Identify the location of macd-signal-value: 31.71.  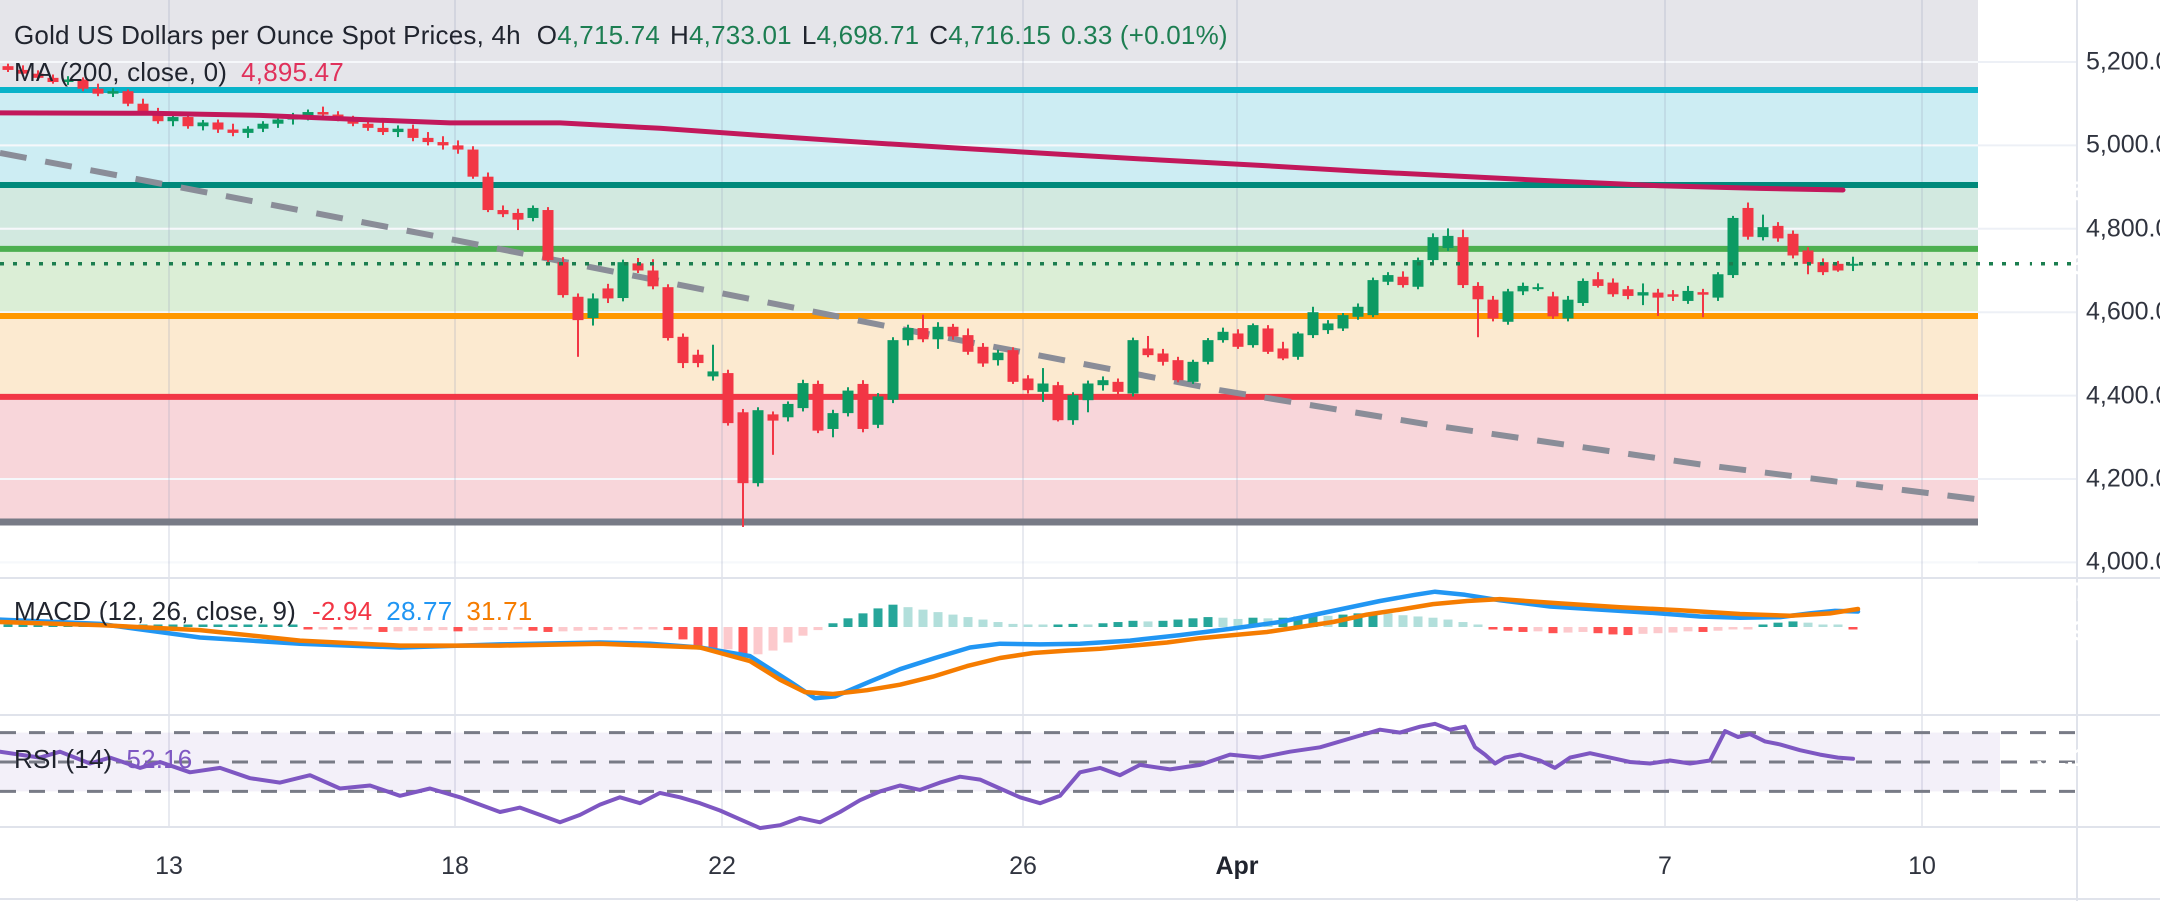
(499, 611).